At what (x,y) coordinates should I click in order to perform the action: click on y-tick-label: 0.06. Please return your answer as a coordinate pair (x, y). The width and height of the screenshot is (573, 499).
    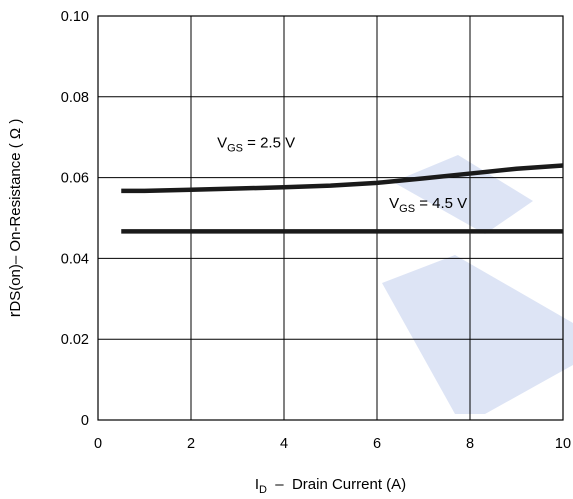
    Looking at the image, I should click on (75, 179).